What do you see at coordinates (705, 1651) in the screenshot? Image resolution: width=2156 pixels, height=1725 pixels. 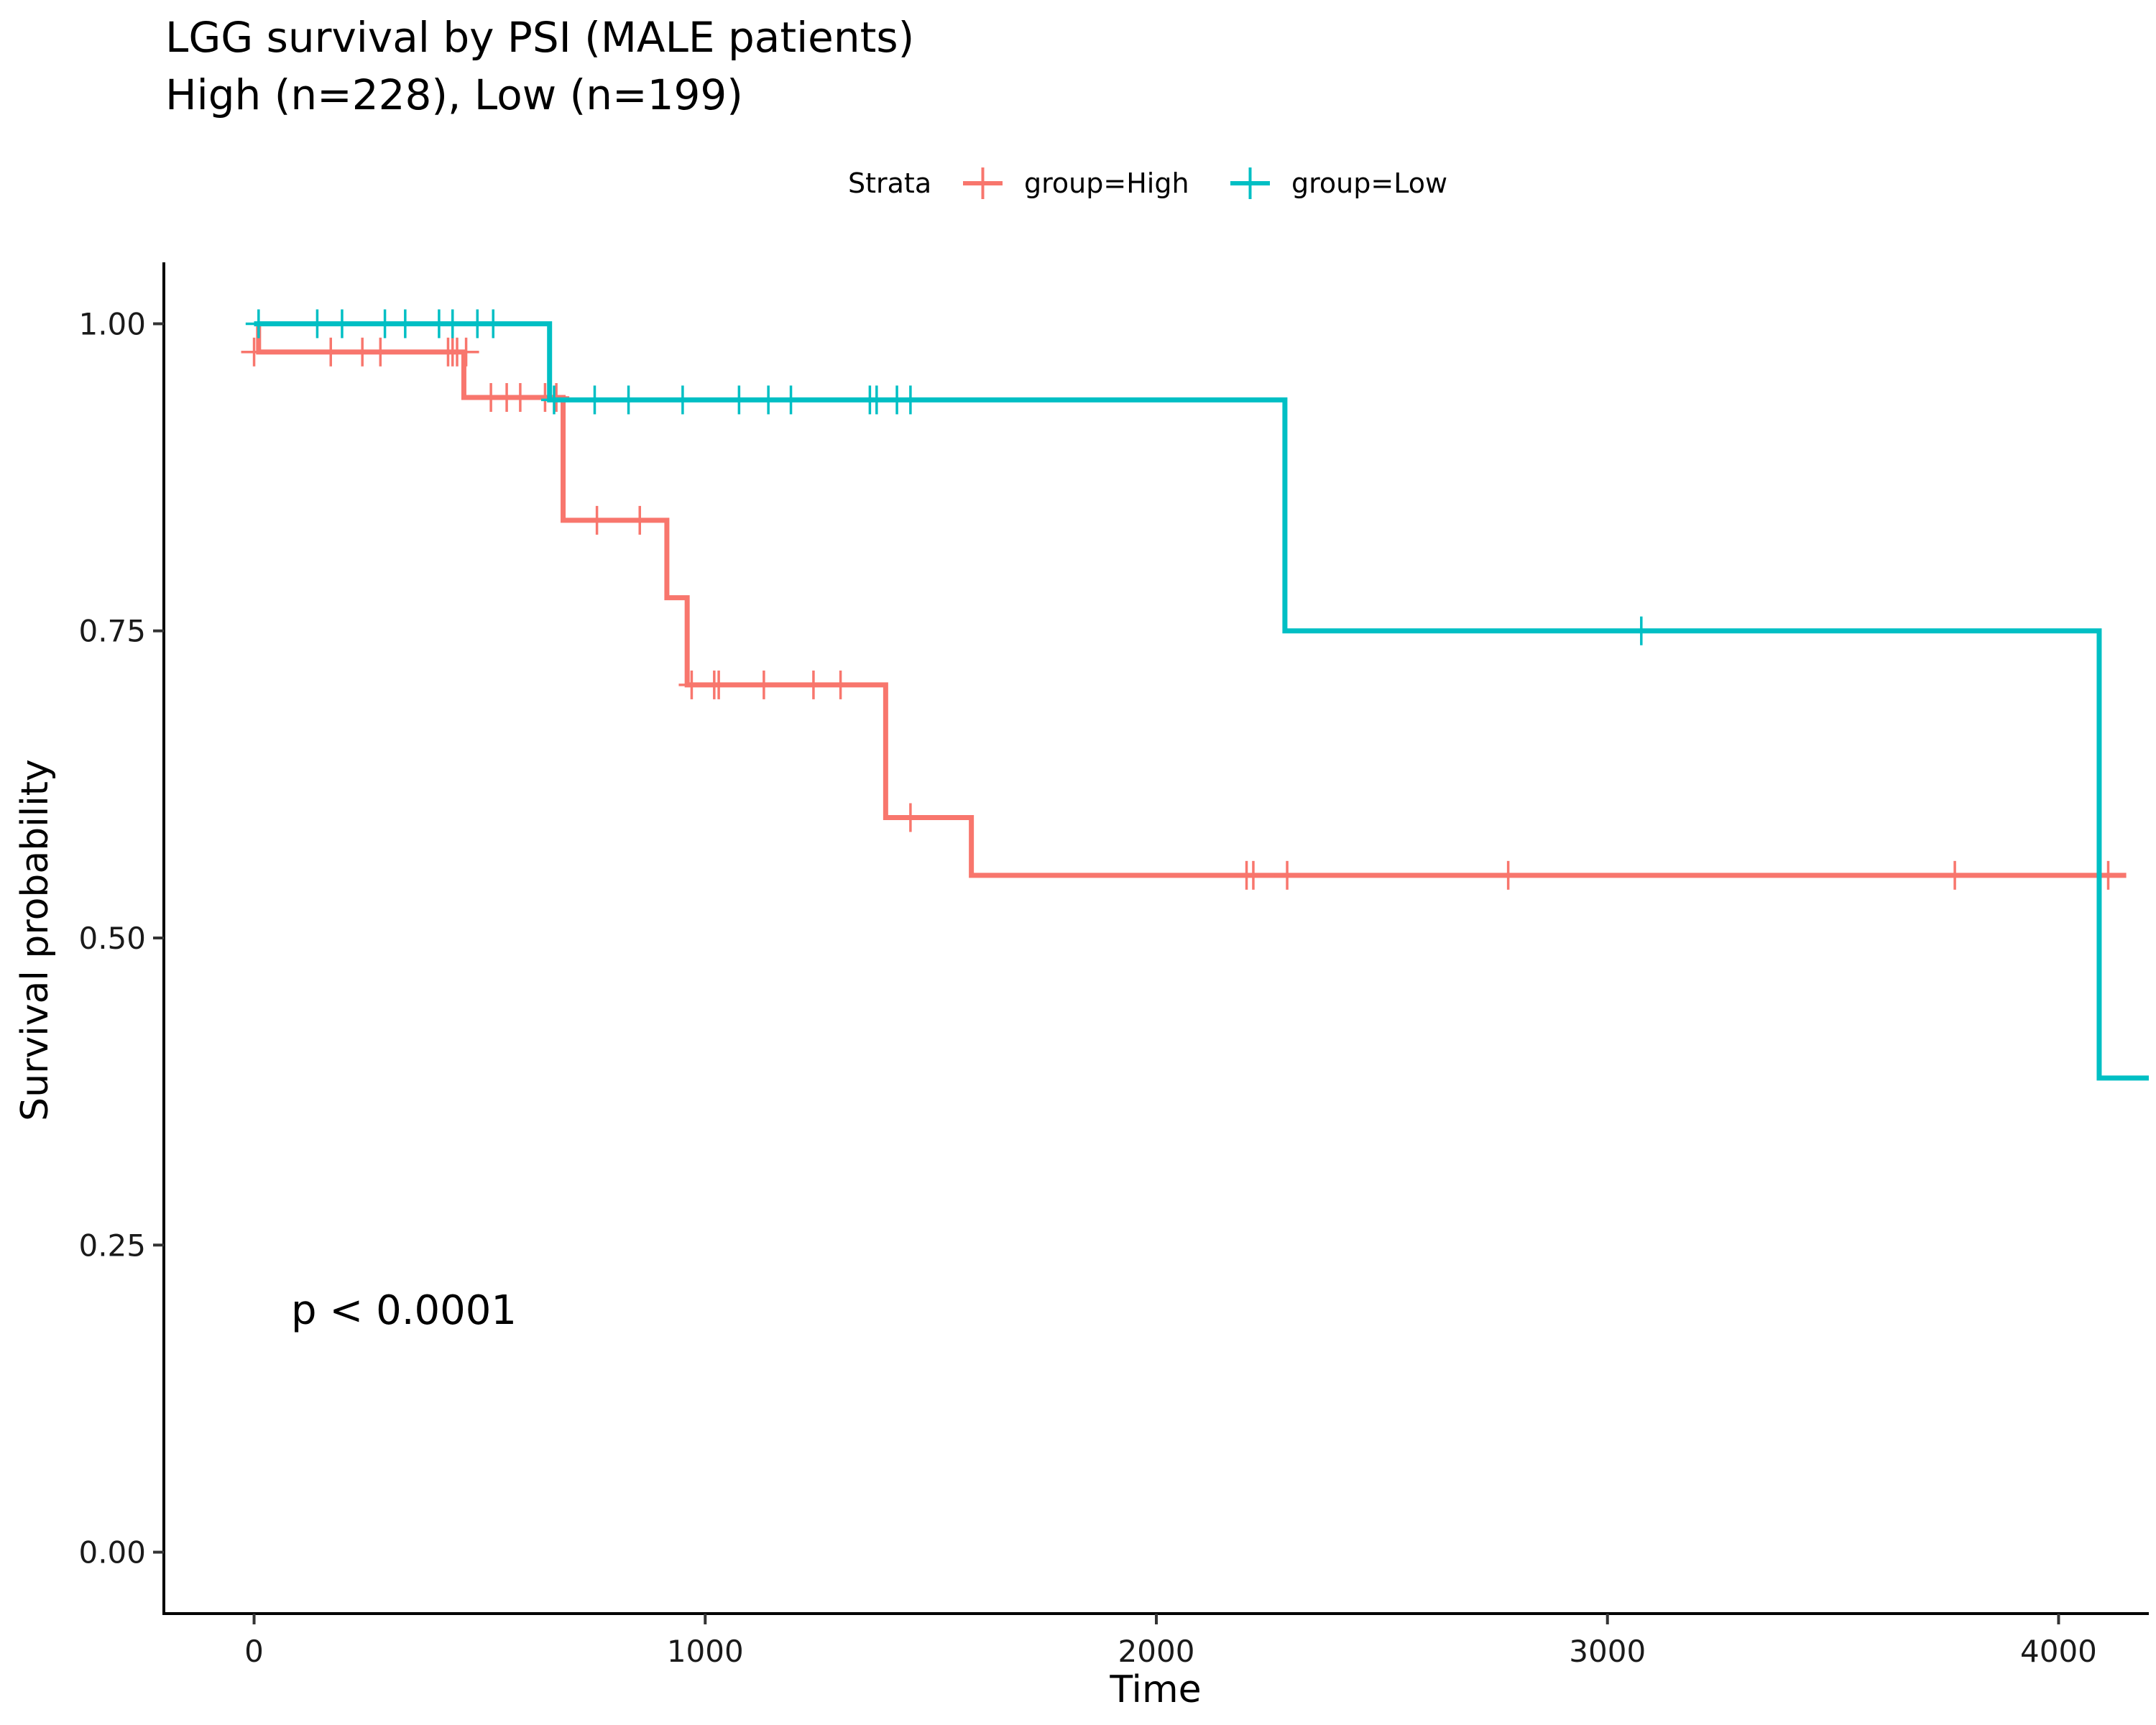 I see `x-tick-label: 1000` at bounding box center [705, 1651].